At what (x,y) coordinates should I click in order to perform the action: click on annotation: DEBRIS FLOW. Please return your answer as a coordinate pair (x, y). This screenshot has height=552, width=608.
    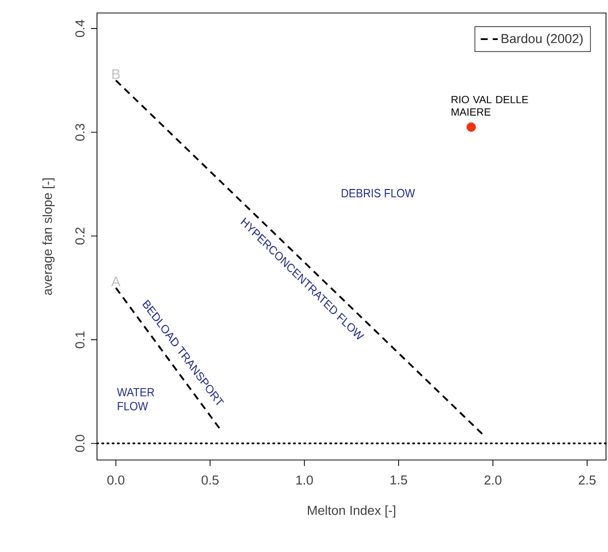
    Looking at the image, I should click on (378, 193).